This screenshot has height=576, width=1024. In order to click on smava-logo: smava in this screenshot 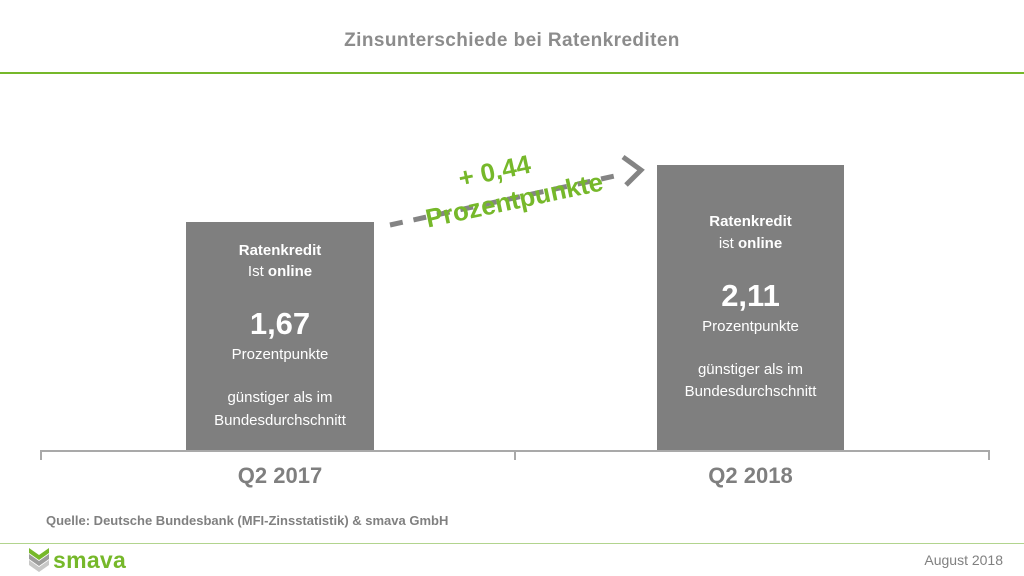, I will do `click(77, 560)`.